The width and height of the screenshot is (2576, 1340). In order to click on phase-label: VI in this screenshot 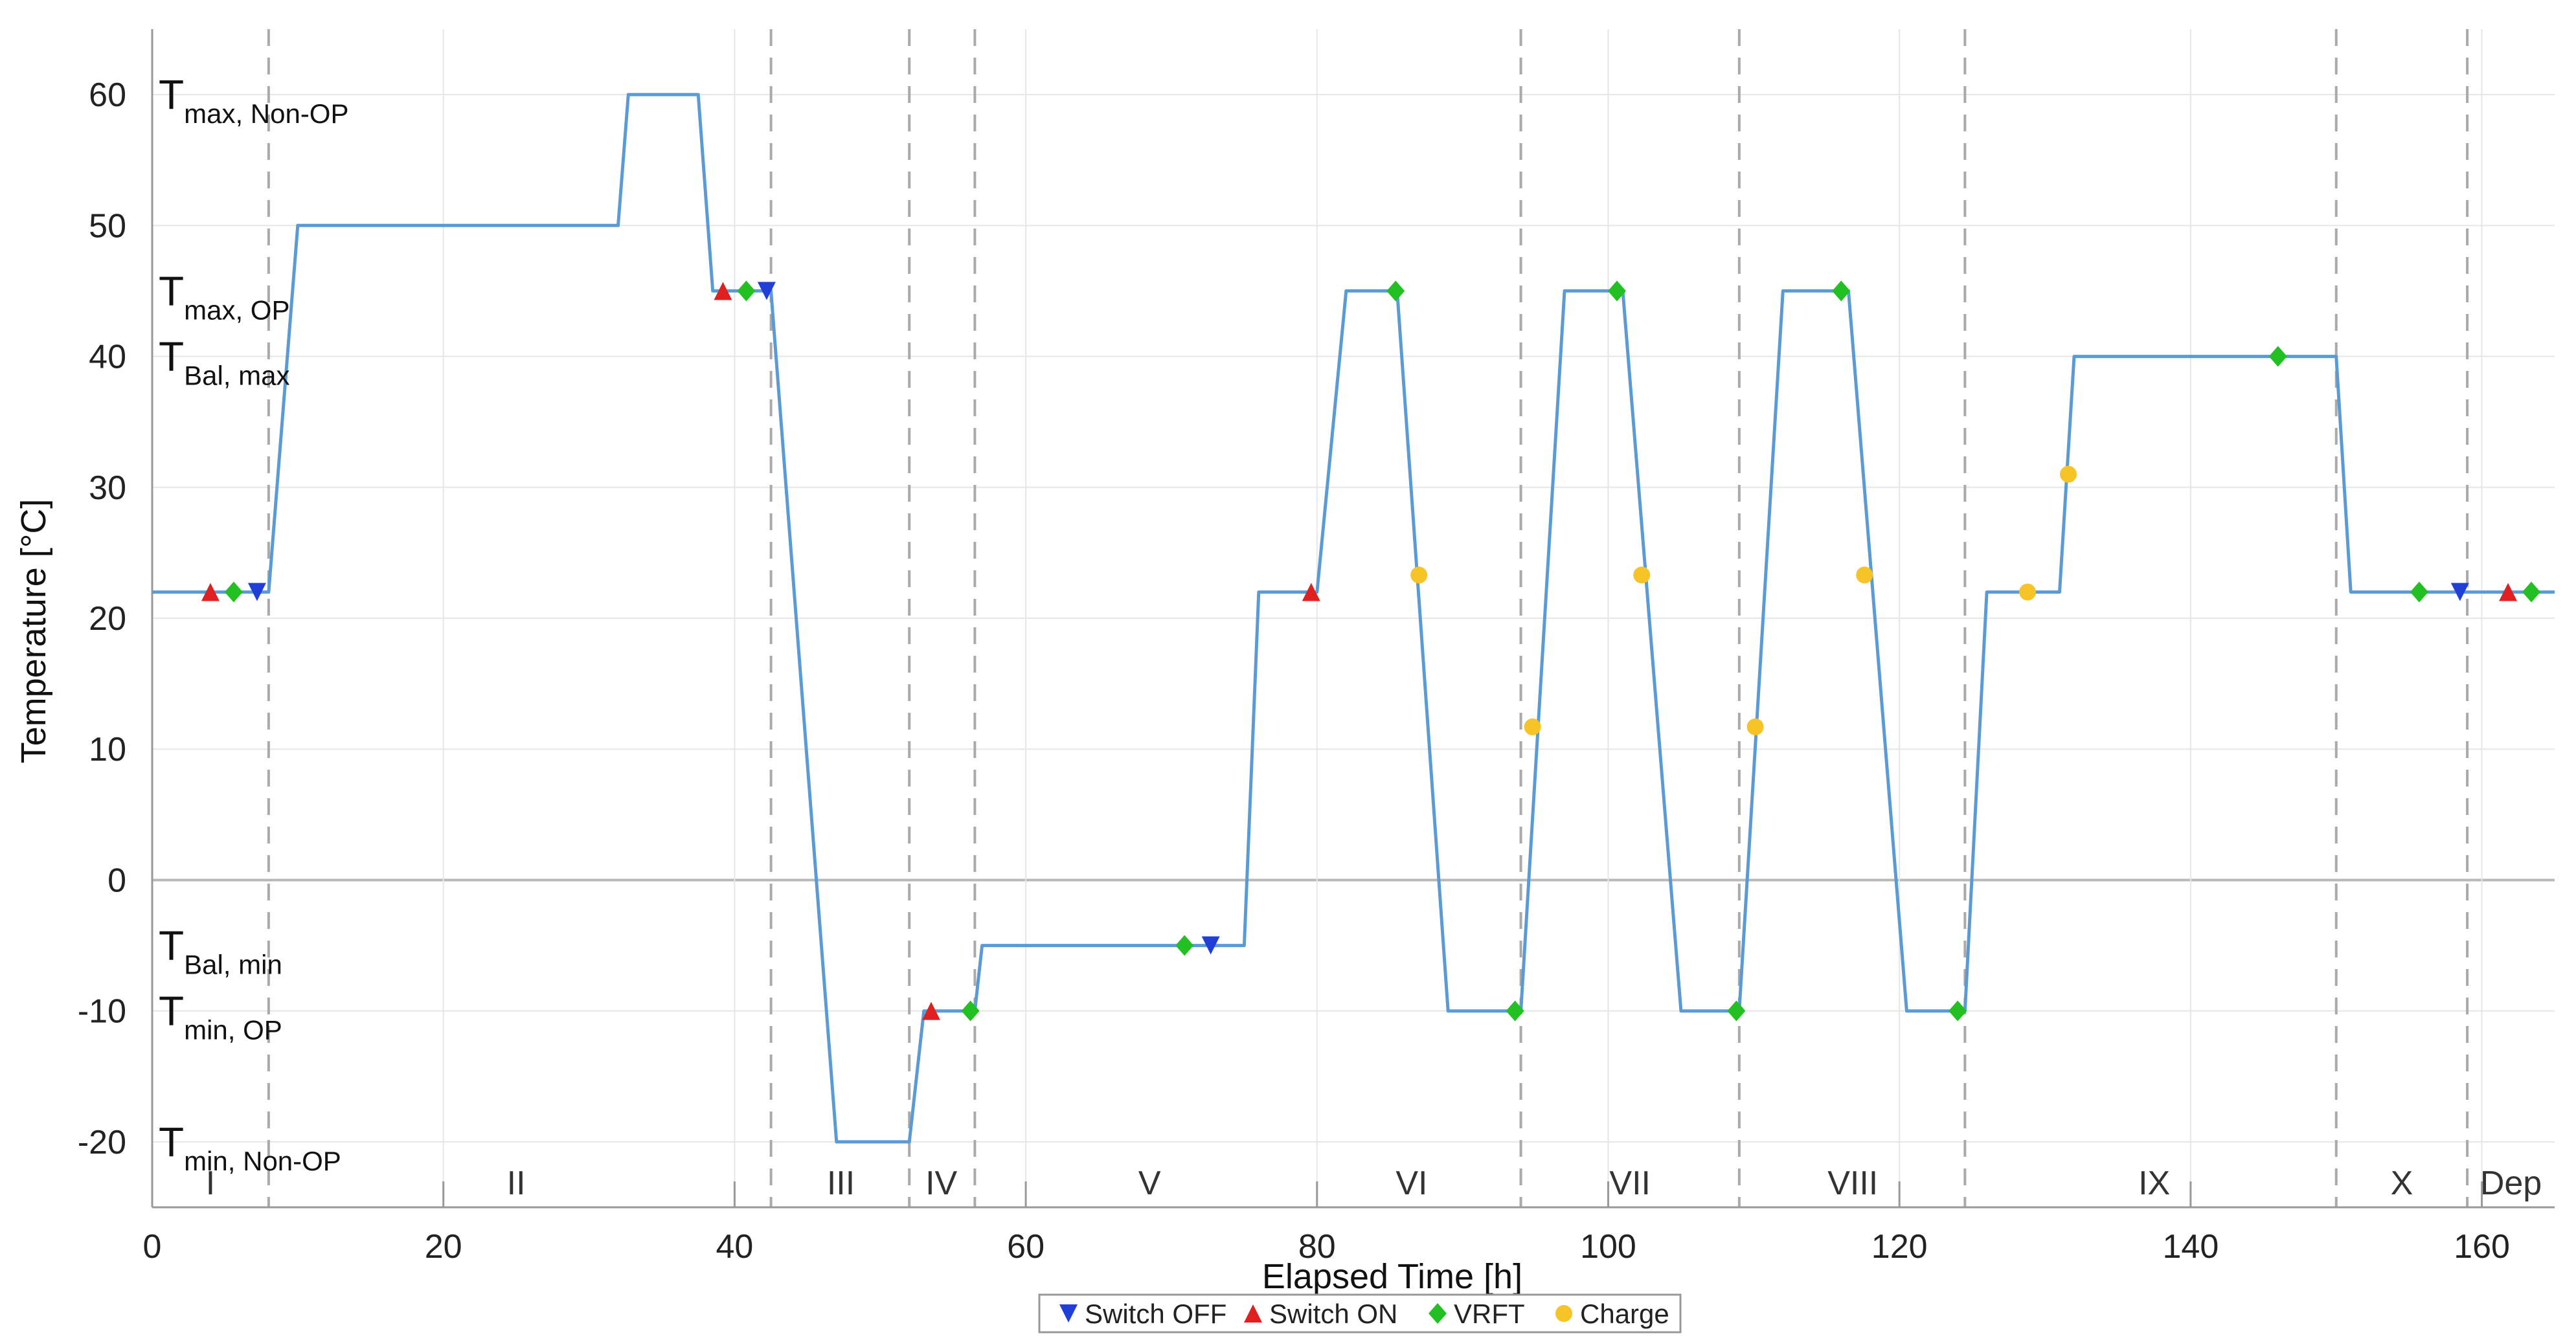, I will do `click(1411, 1183)`.